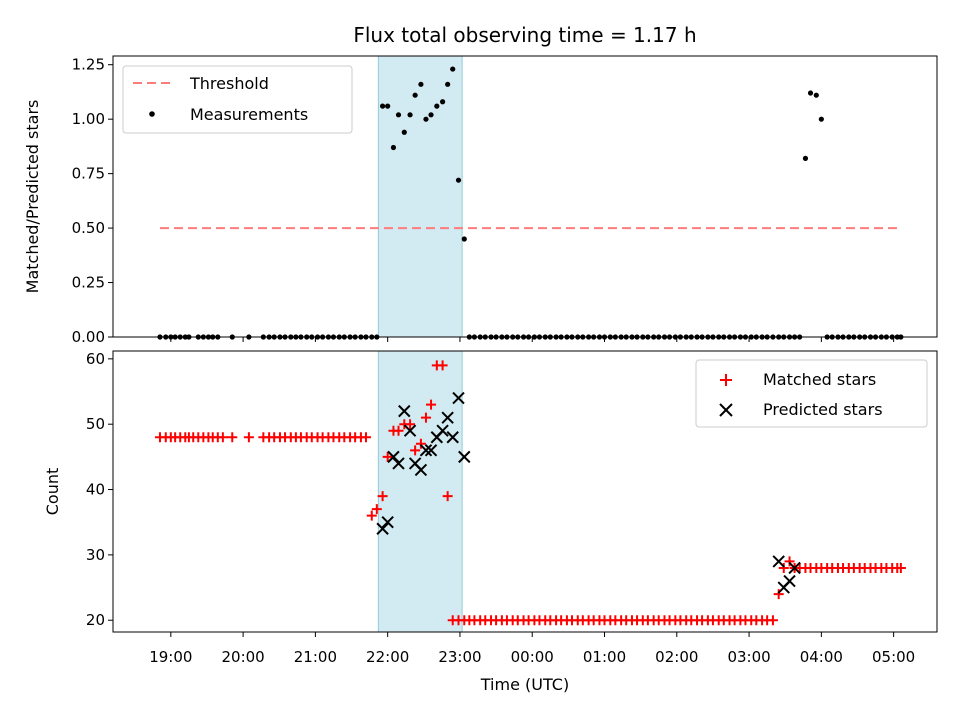  I want to click on time-xtick-label: 21:00, so click(315, 657).